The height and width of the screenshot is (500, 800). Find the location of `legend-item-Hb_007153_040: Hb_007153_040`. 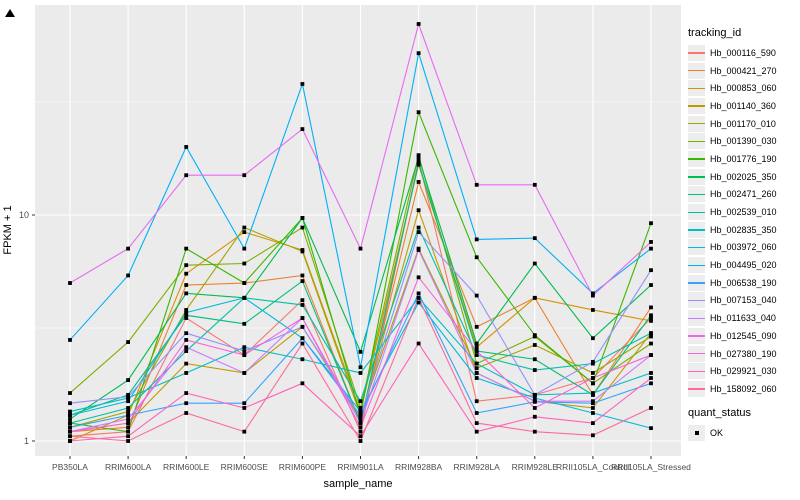

legend-item-Hb_007153_040: Hb_007153_040 is located at coordinates (744, 301).